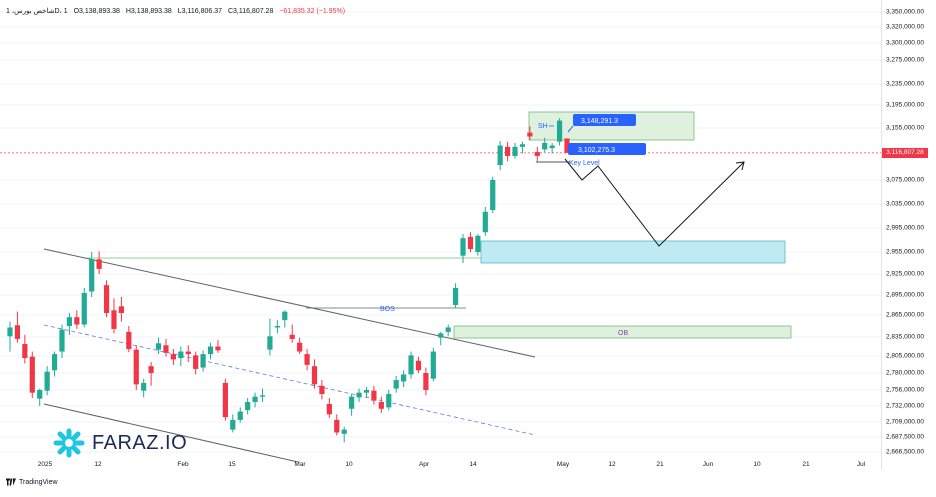  I want to click on sh-price-text: 3,148,291.3, so click(599, 121).